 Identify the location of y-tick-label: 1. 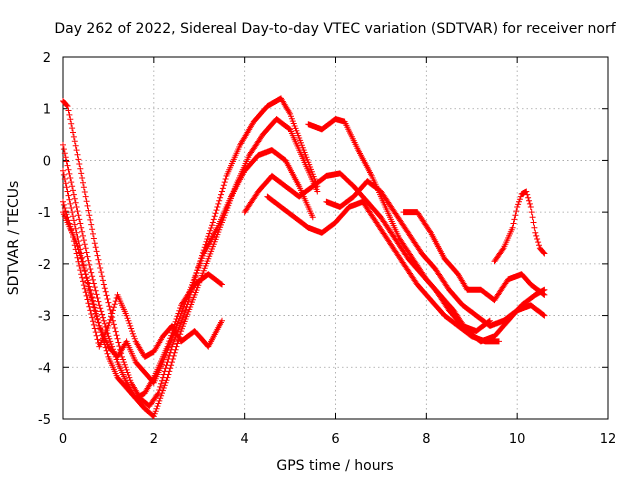
(47, 110).